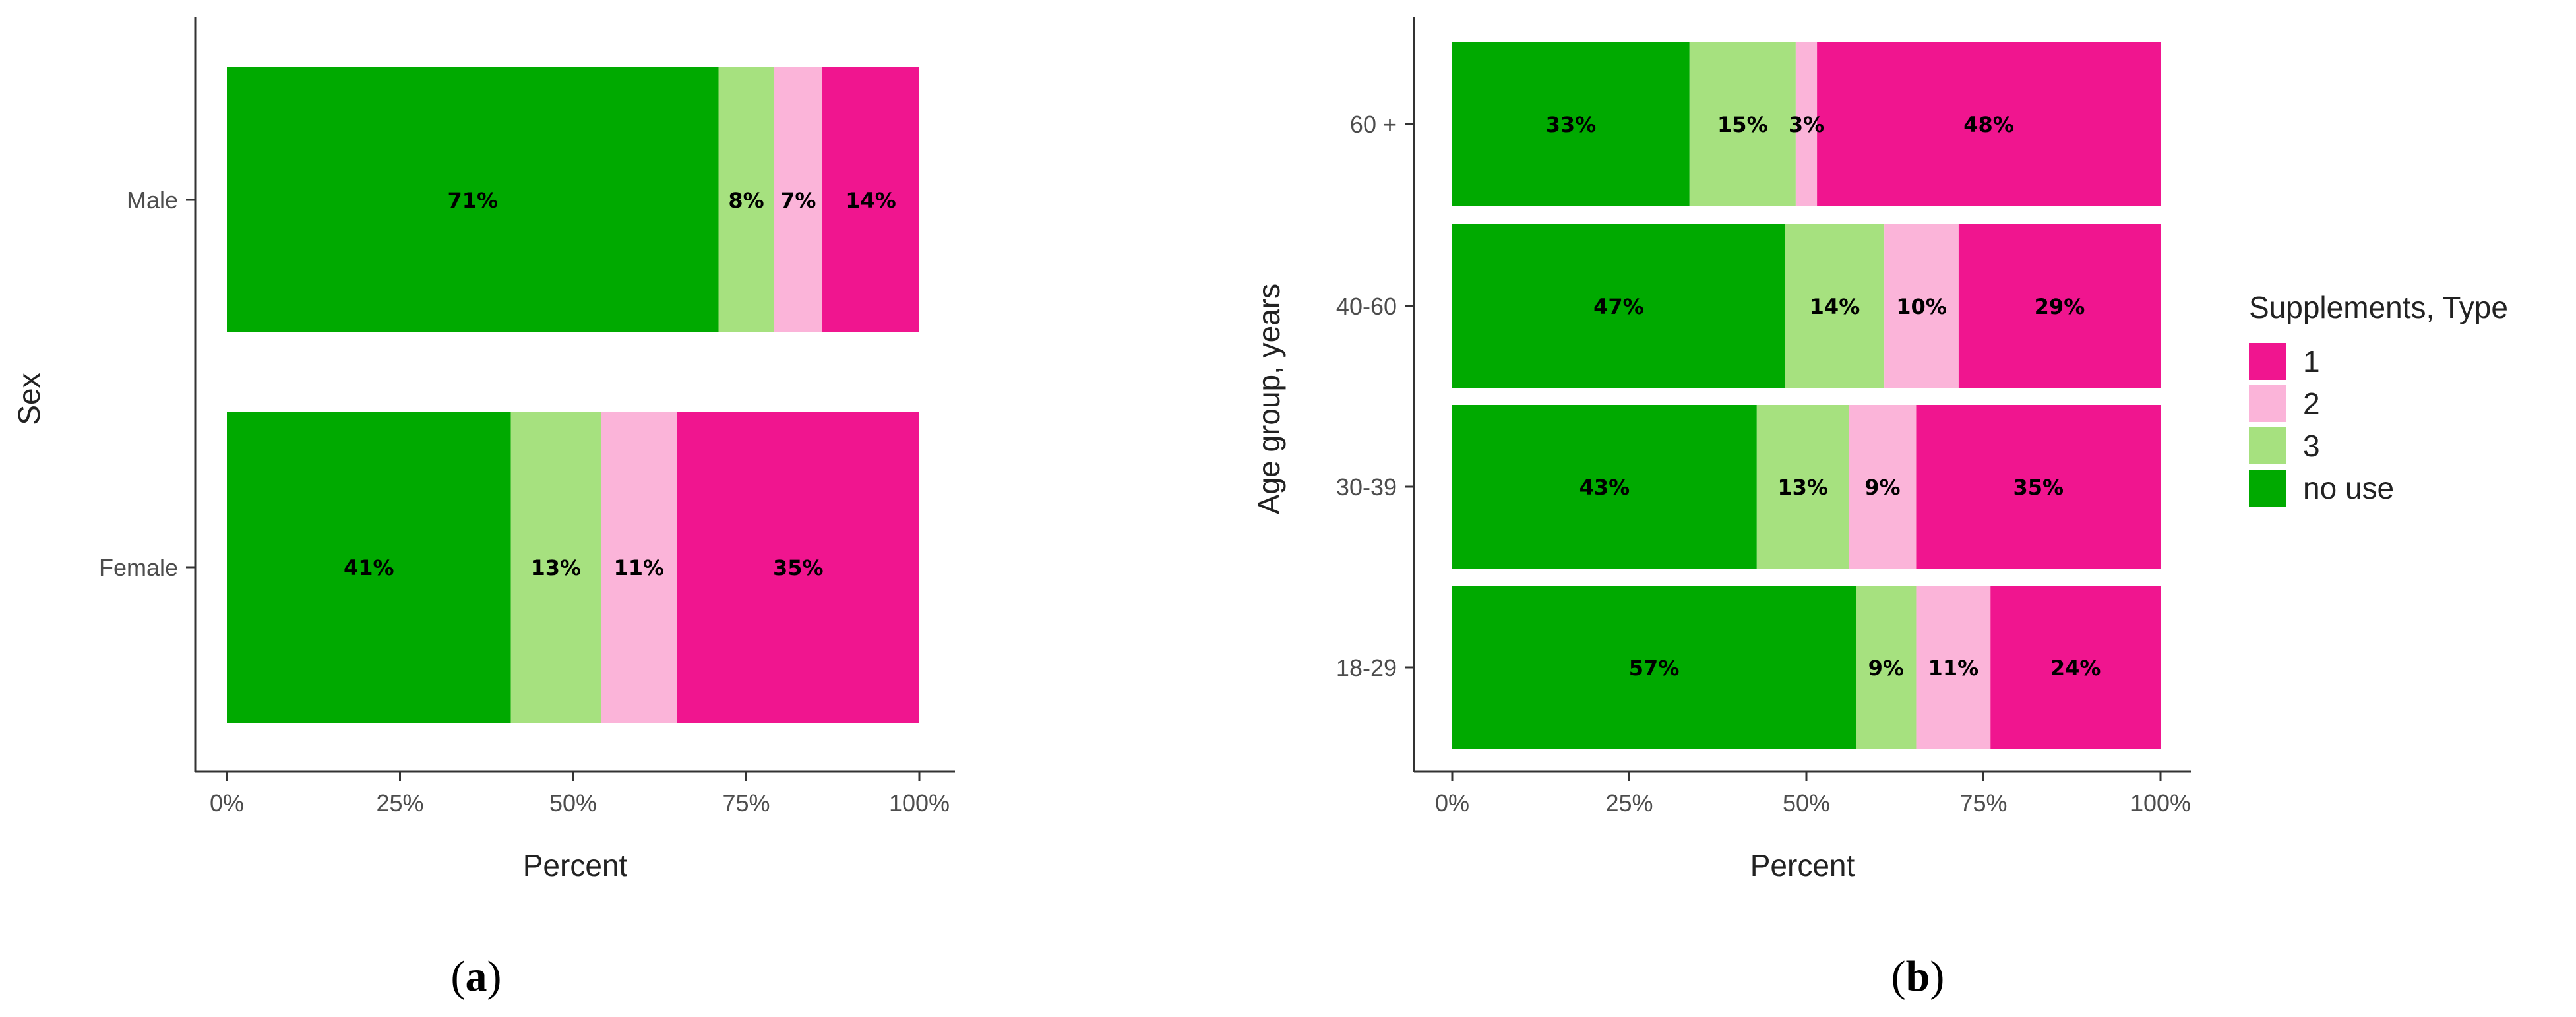 The height and width of the screenshot is (1017, 2576). I want to click on bar-label-18-29-1: 24%, so click(2075, 668).